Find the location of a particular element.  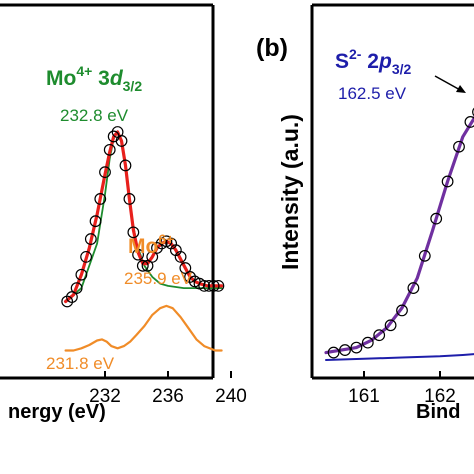

x-tick-label-240: 240 is located at coordinates (231, 396).